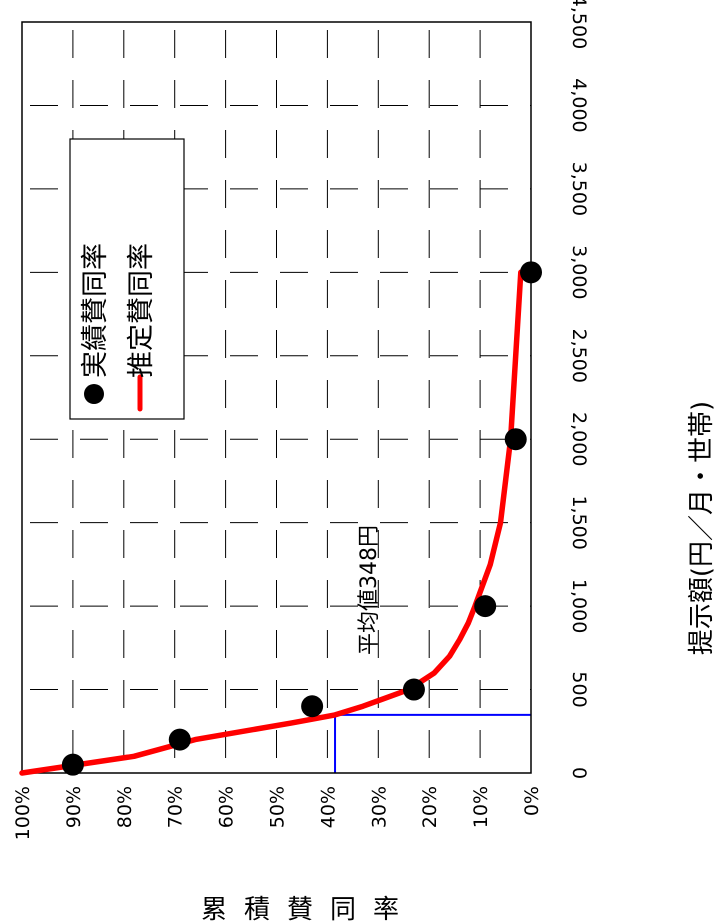  I want to click on y-tick-labels: 100% 90% 80% 70% 60% 50% 40% 30% 20% 10% 0%, so click(277, 813).